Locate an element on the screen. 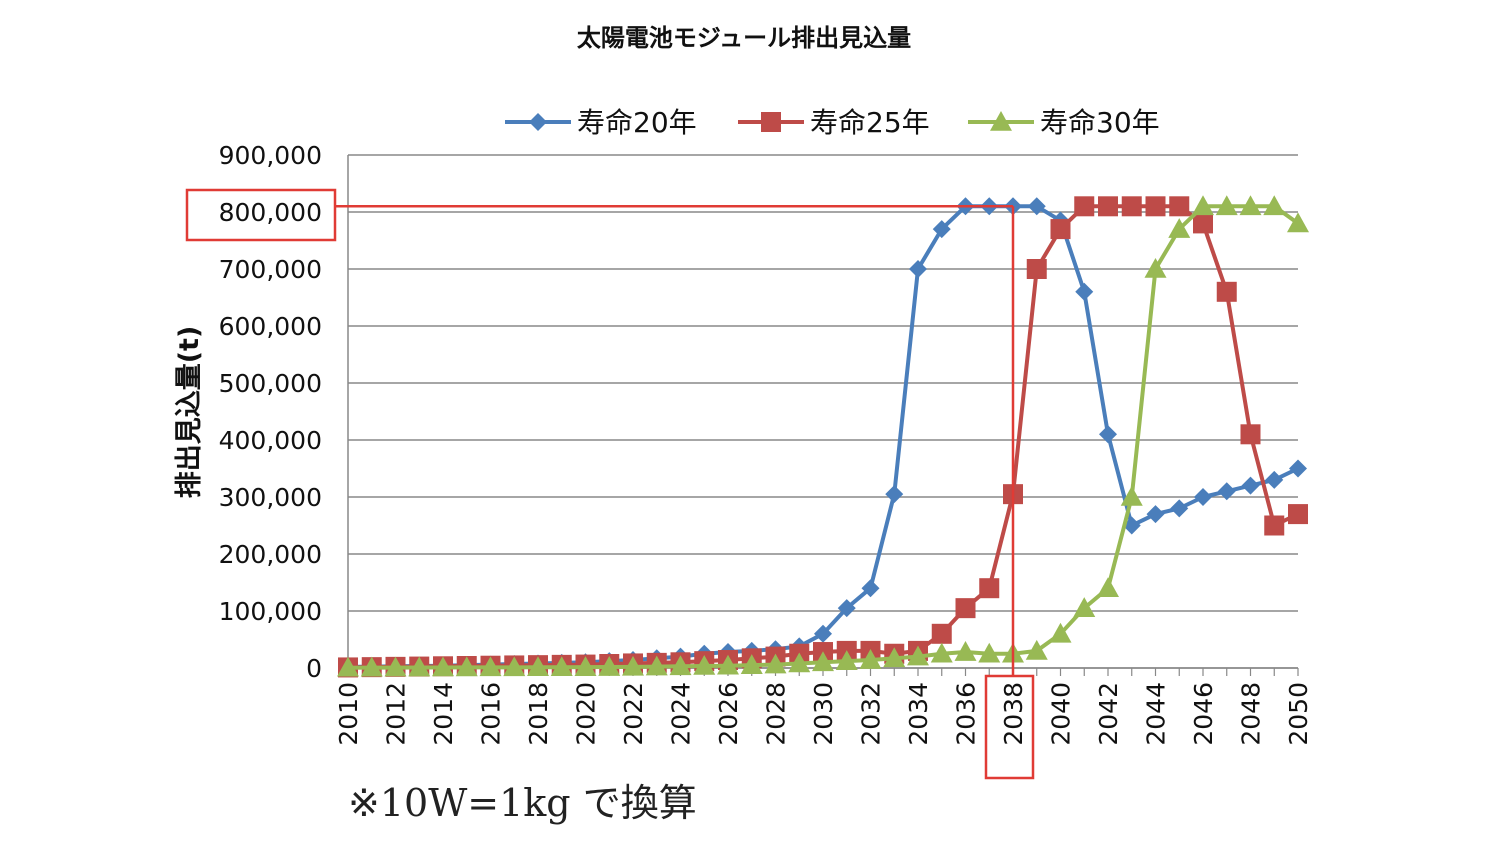  x-tick-label: 2020 is located at coordinates (586, 714).